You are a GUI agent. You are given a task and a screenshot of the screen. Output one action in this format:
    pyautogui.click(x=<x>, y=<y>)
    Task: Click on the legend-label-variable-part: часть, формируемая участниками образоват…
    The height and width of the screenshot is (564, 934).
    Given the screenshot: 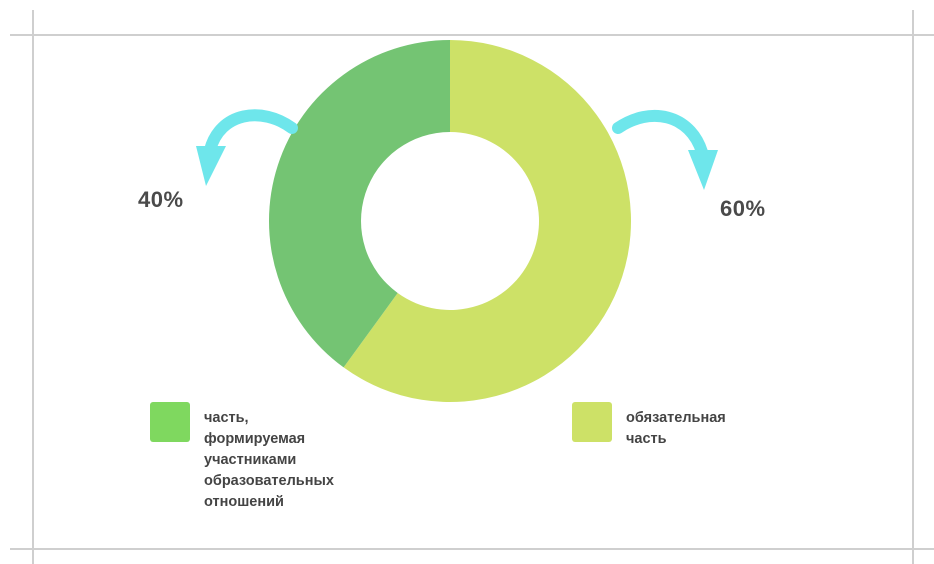 What is the action you would take?
    pyautogui.click(x=294, y=460)
    